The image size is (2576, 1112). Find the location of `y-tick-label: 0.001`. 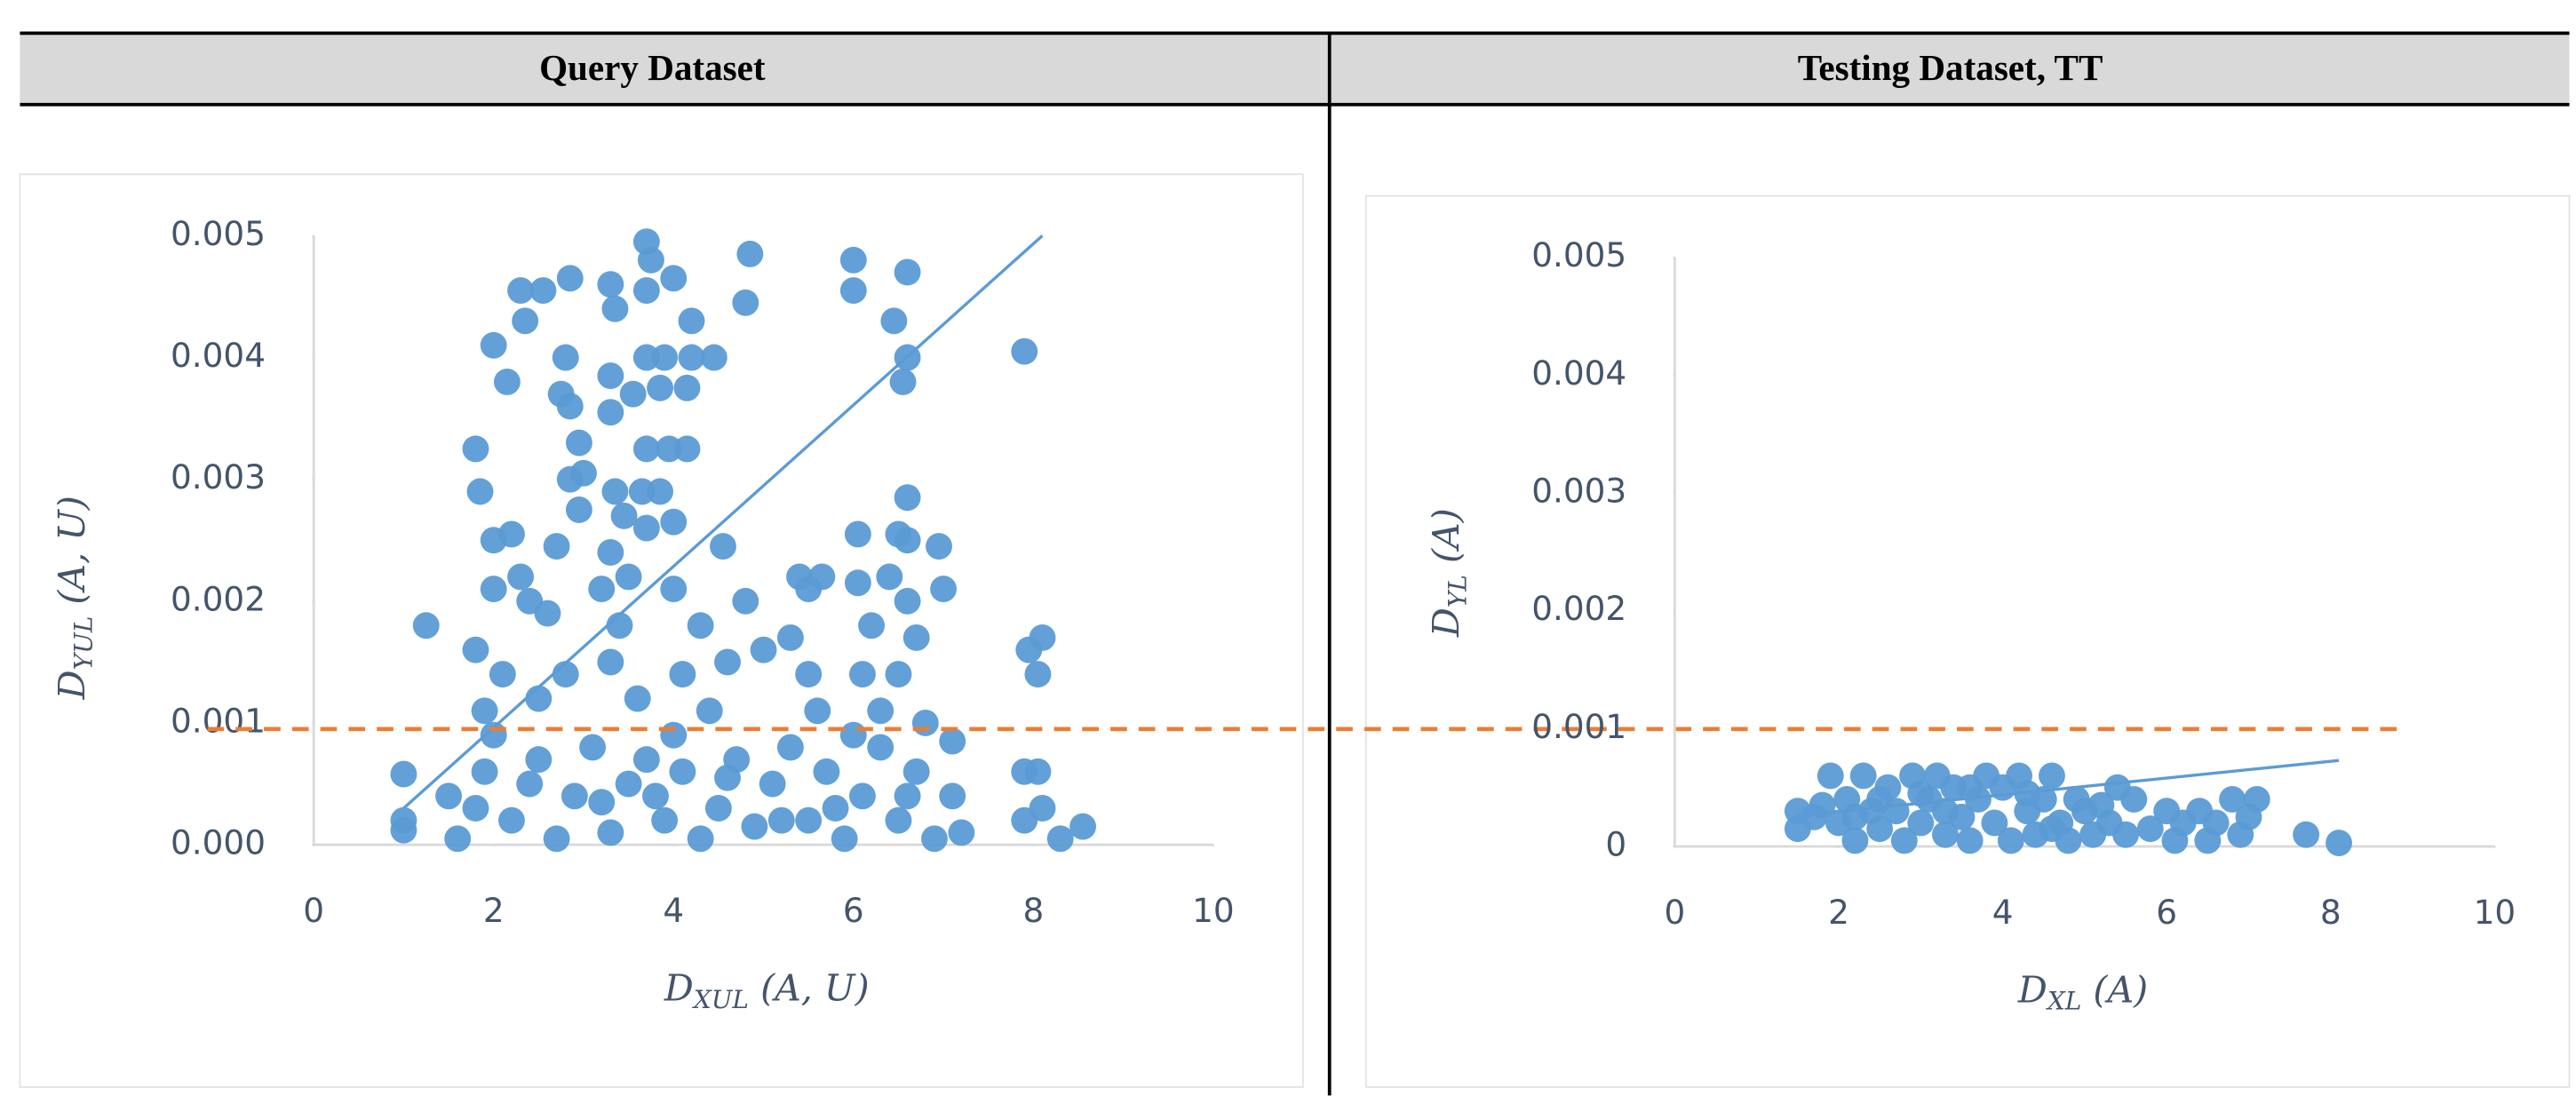

y-tick-label: 0.001 is located at coordinates (218, 720).